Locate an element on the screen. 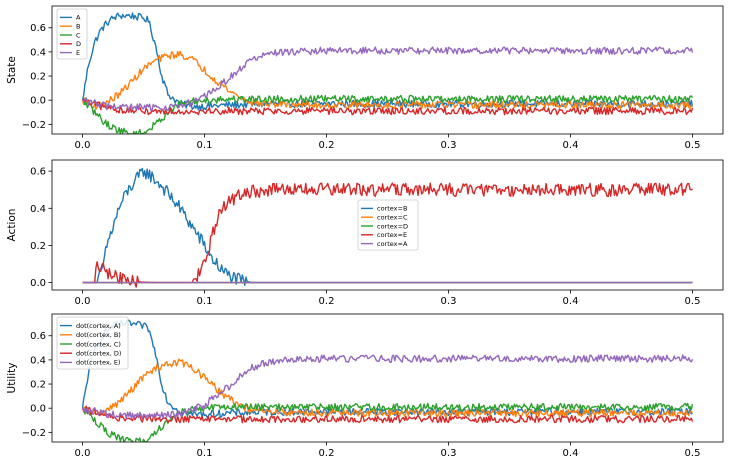 The width and height of the screenshot is (729, 466). action-legend-label: cortex=C is located at coordinates (392, 218).